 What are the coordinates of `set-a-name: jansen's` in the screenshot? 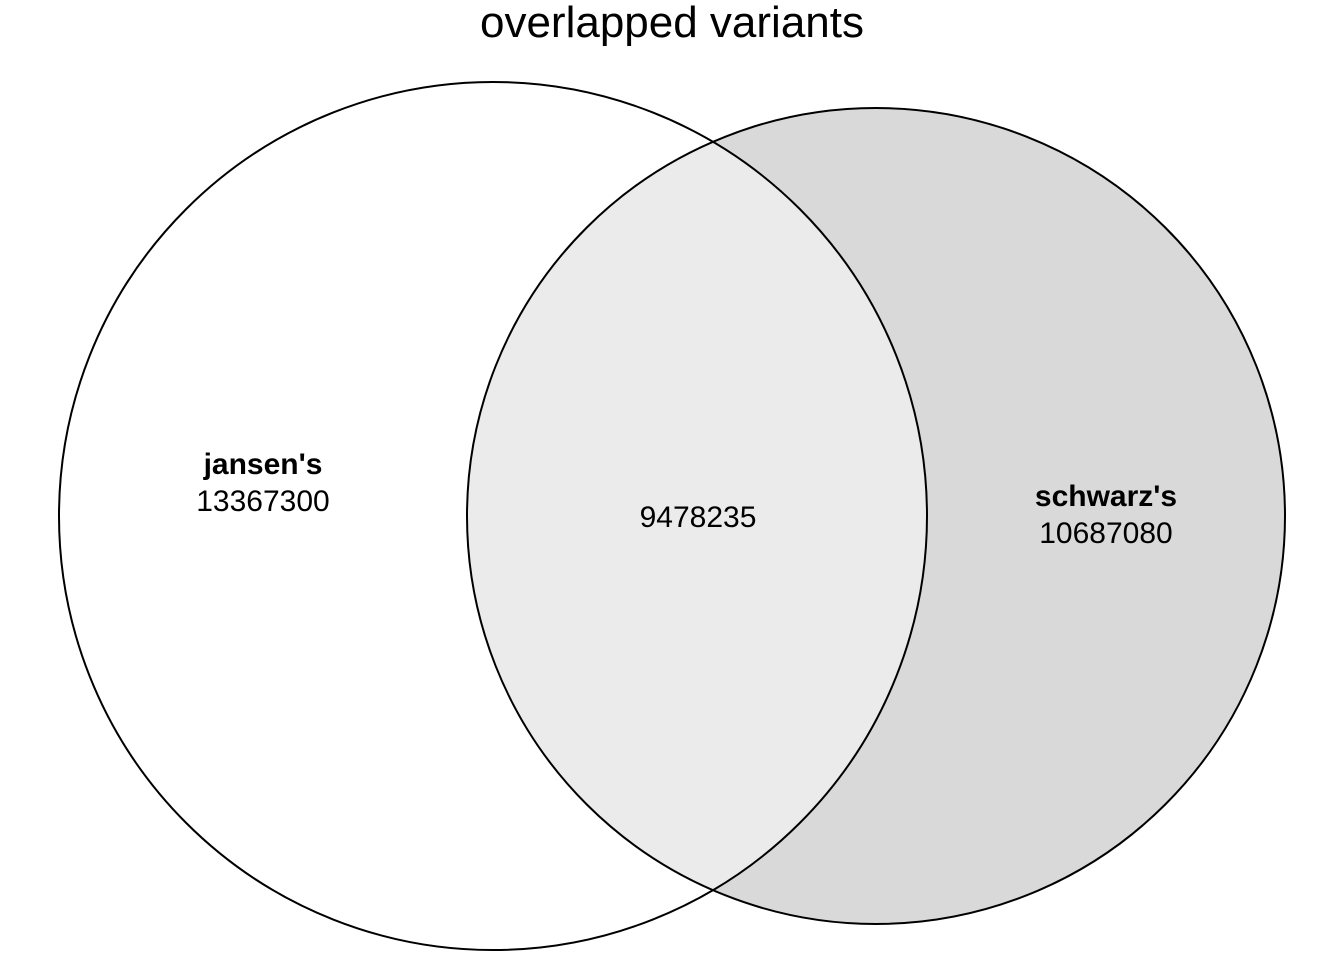 It's located at (263, 464).